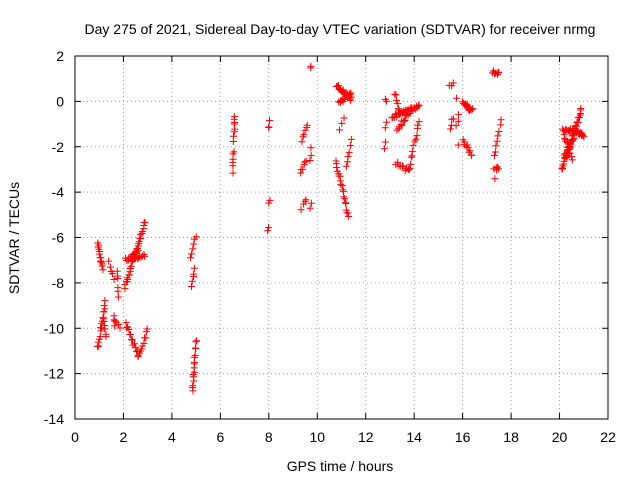 The height and width of the screenshot is (480, 640). I want to click on y-tick-label: 2, so click(60, 56).